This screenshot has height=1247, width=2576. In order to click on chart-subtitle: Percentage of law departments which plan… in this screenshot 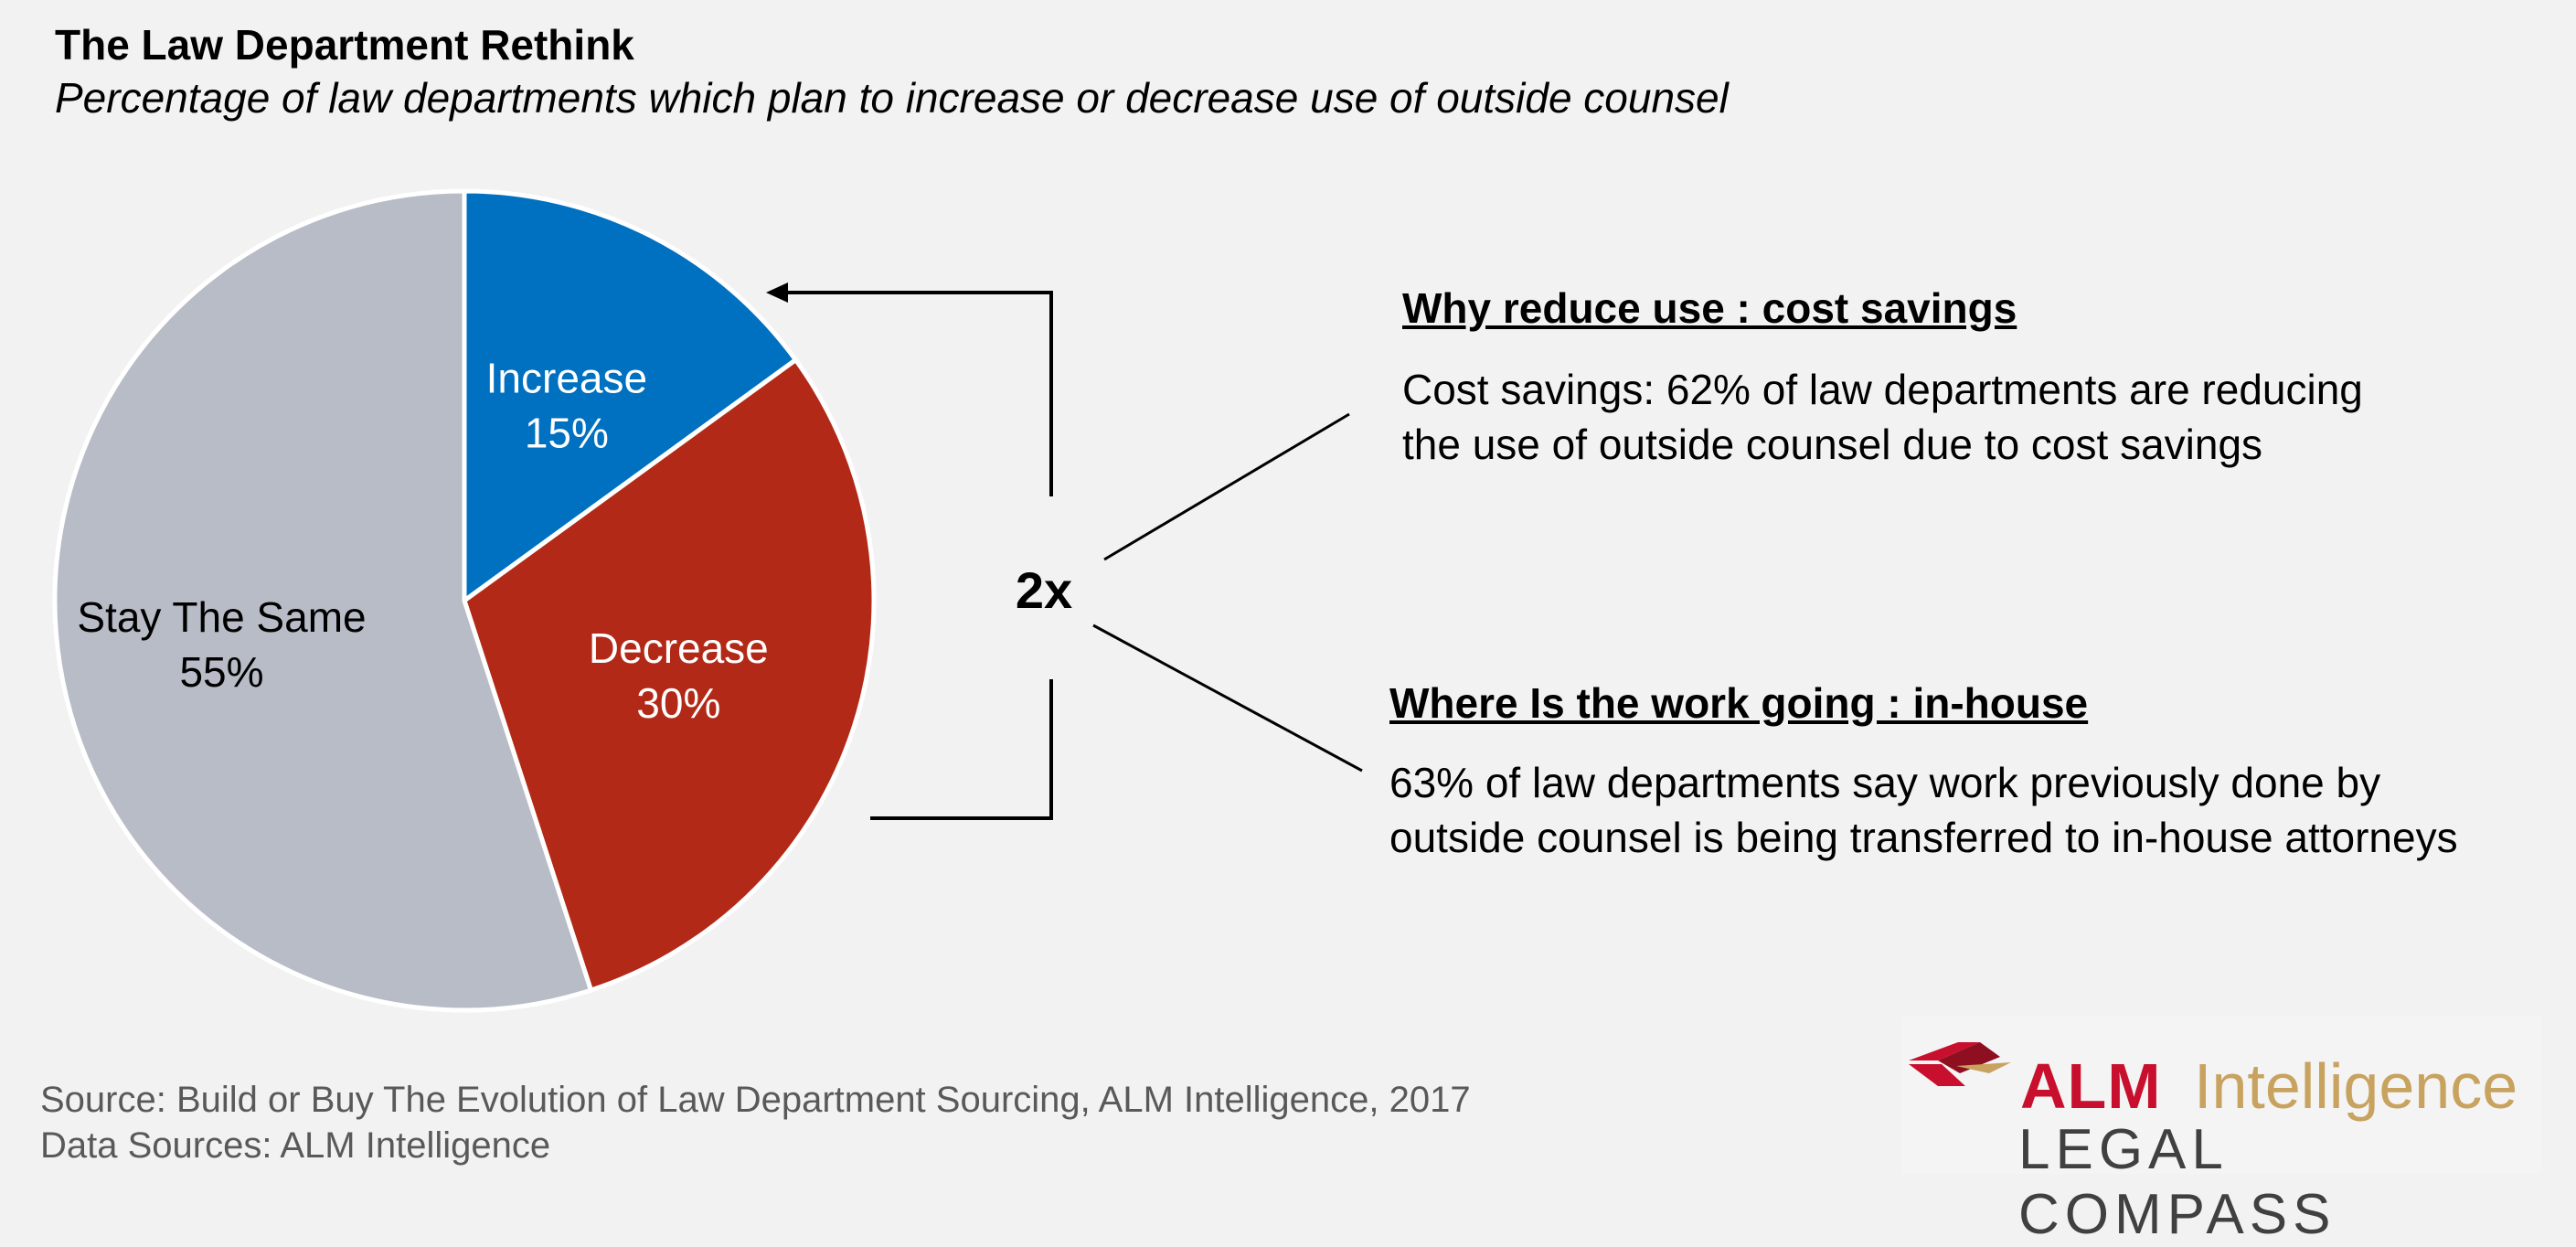, I will do `click(892, 98)`.